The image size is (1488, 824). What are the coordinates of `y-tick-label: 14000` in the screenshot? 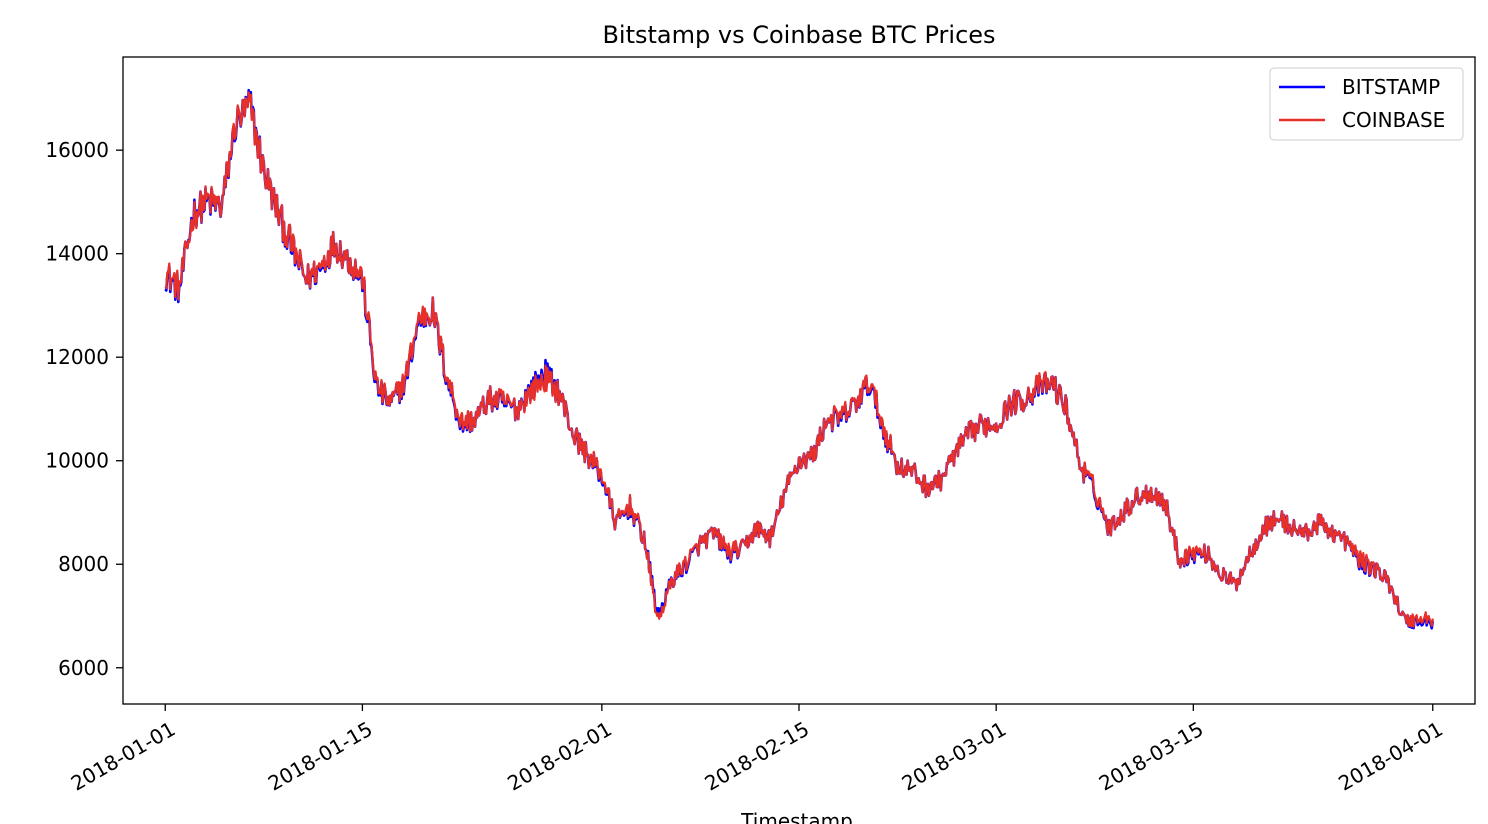 It's located at (77, 254).